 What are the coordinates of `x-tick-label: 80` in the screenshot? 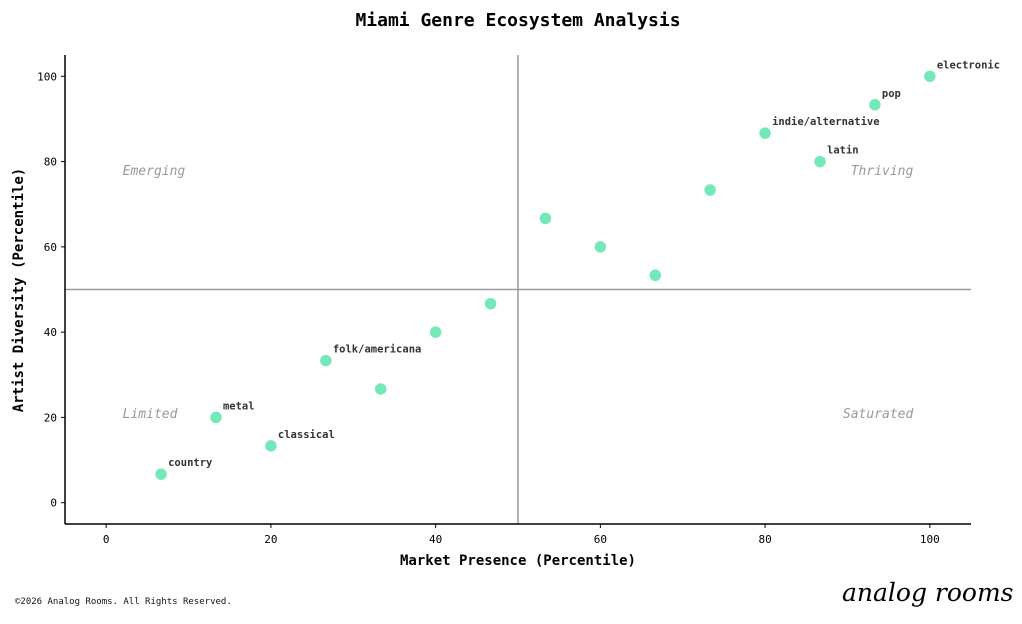 It's located at (764, 539).